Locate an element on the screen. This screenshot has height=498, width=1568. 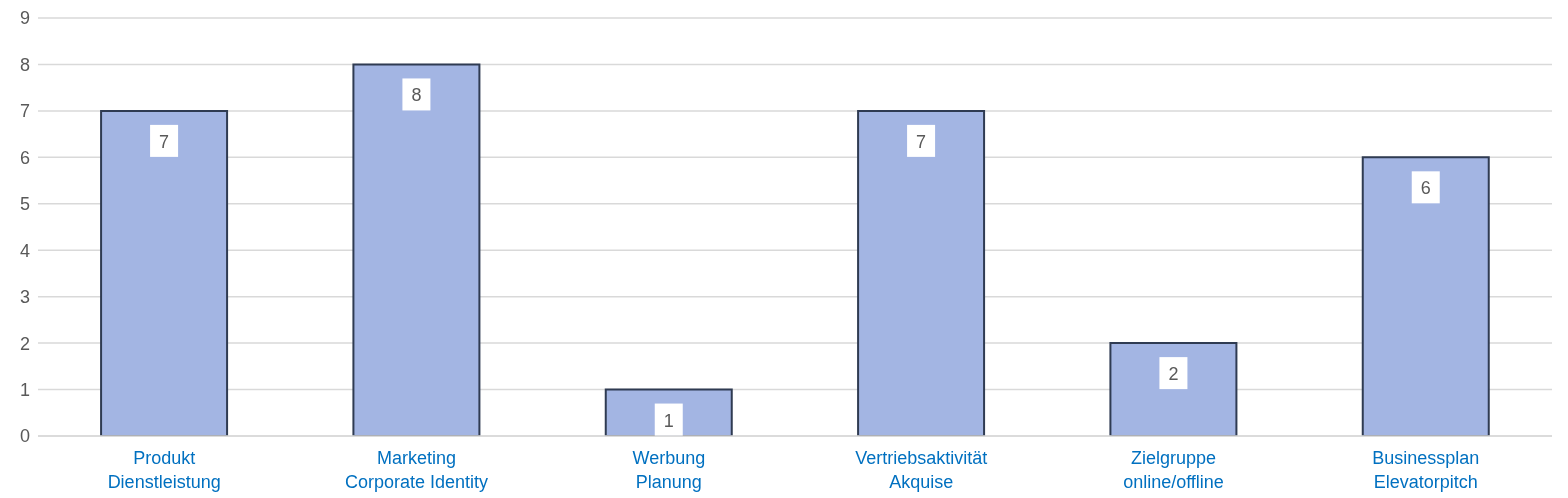
x-tick-label: Produkt Dienstleistung is located at coordinates (164, 470).